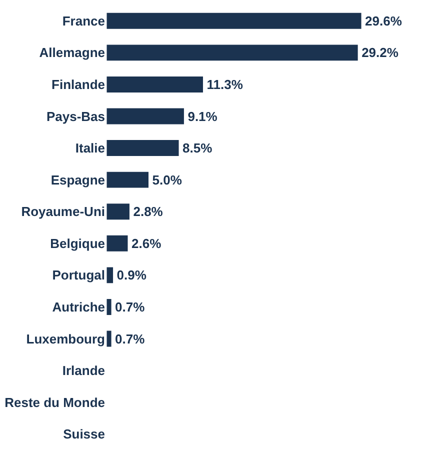  I want to click on y-tick-label: Italie, so click(90, 148).